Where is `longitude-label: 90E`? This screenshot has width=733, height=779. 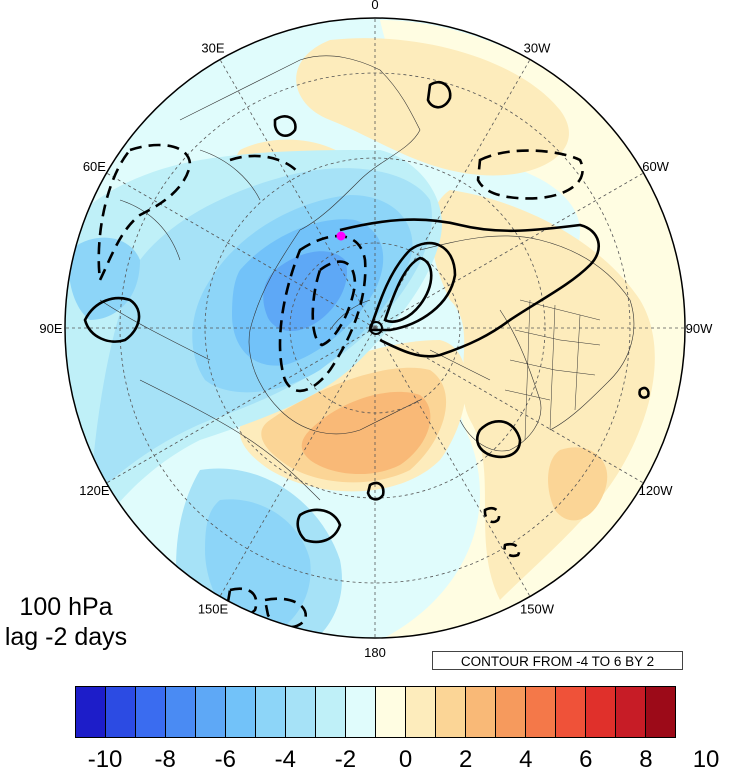
longitude-label: 90E is located at coordinates (50, 328).